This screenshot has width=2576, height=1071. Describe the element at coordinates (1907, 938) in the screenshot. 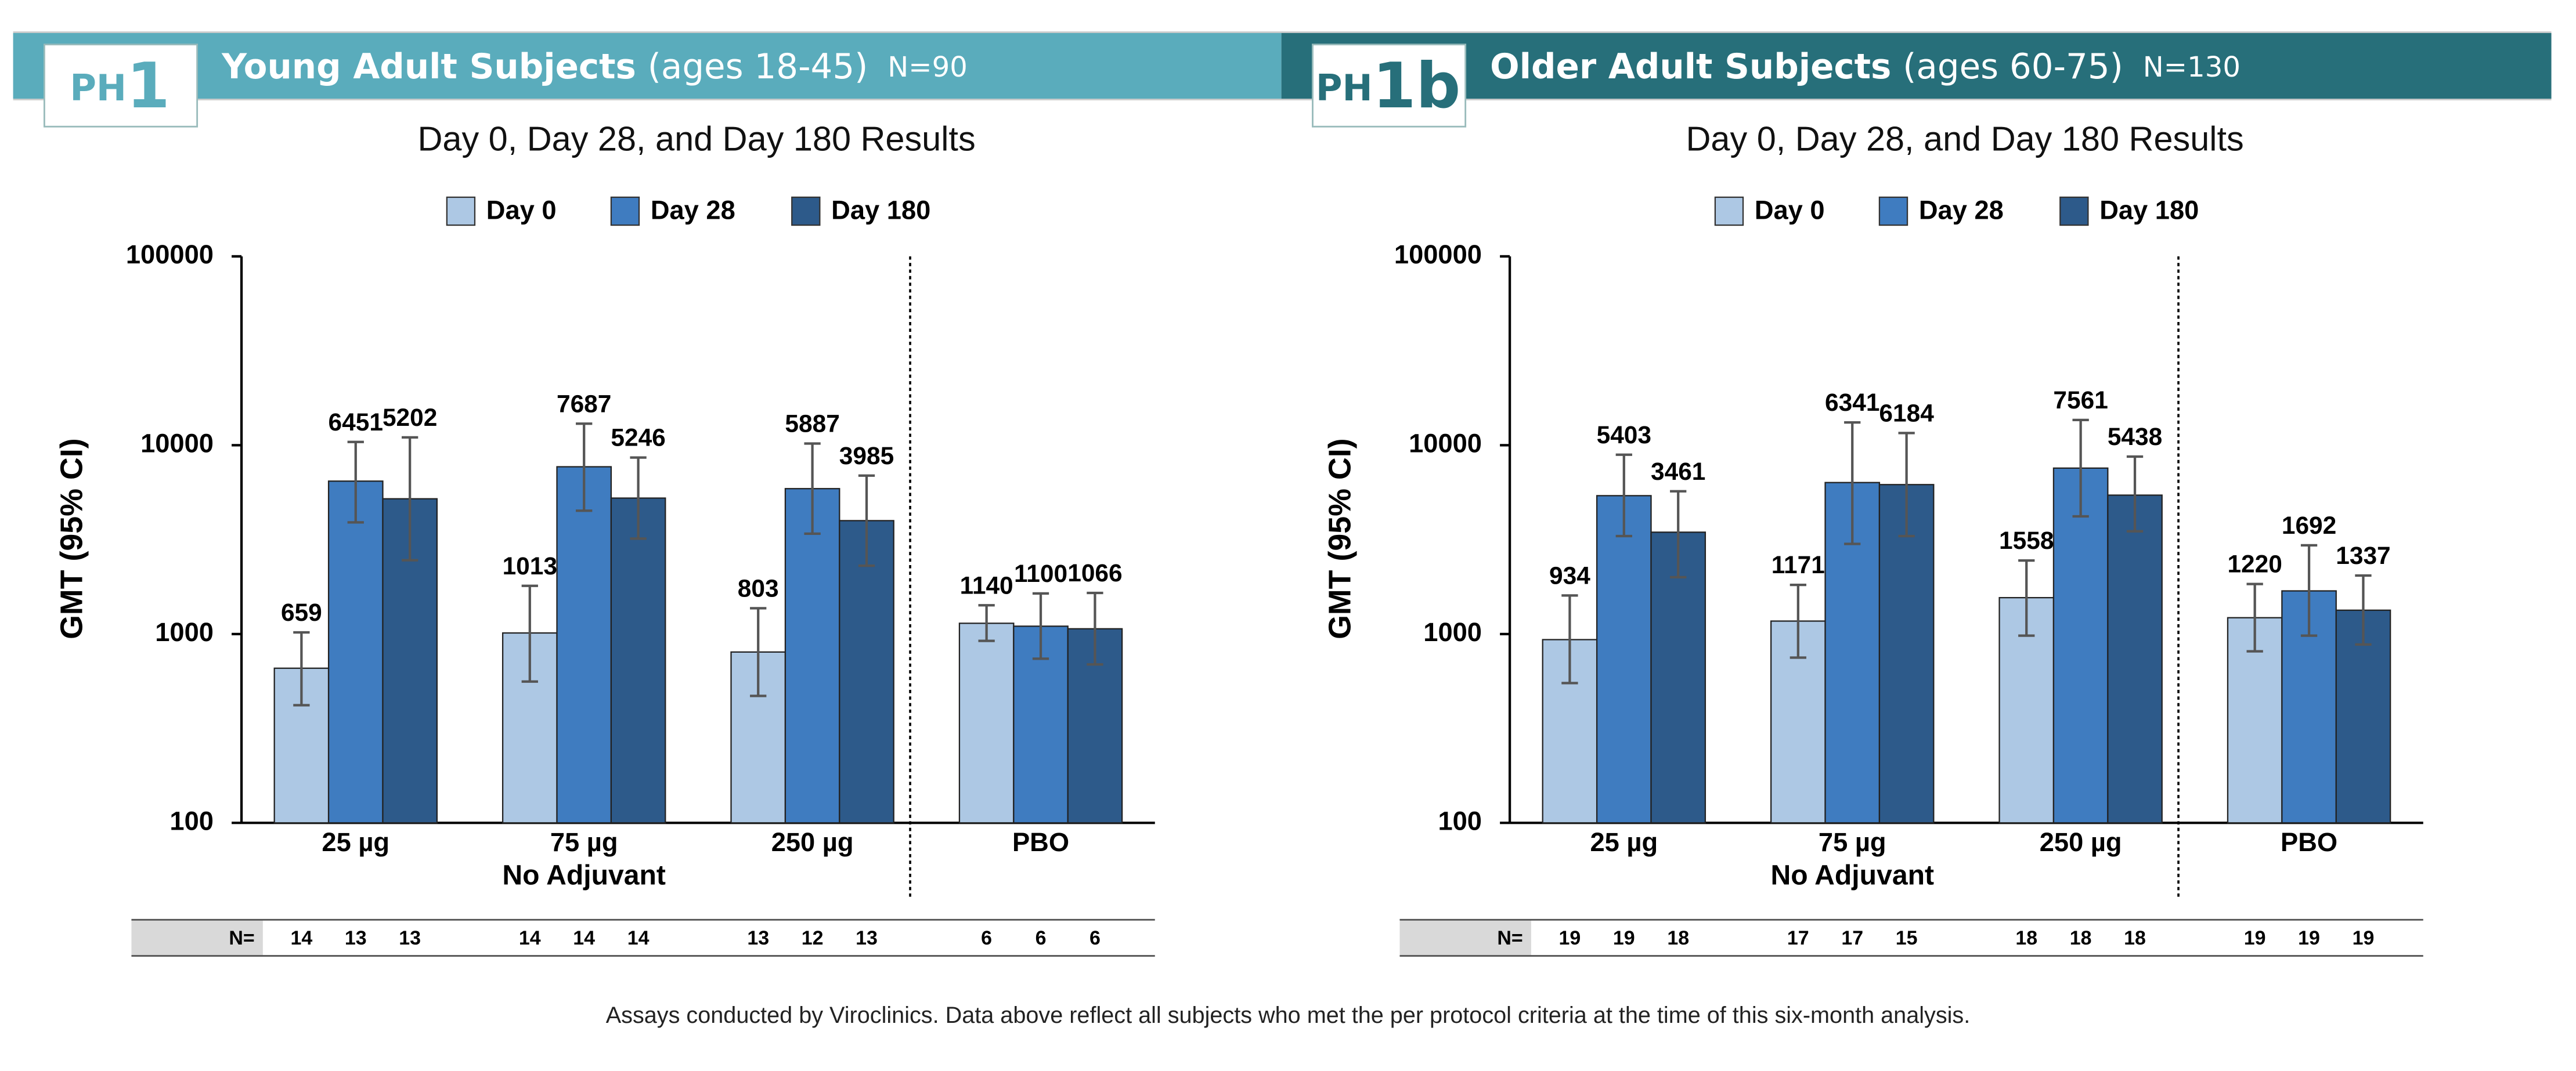

I see `n-value: 15` at that location.